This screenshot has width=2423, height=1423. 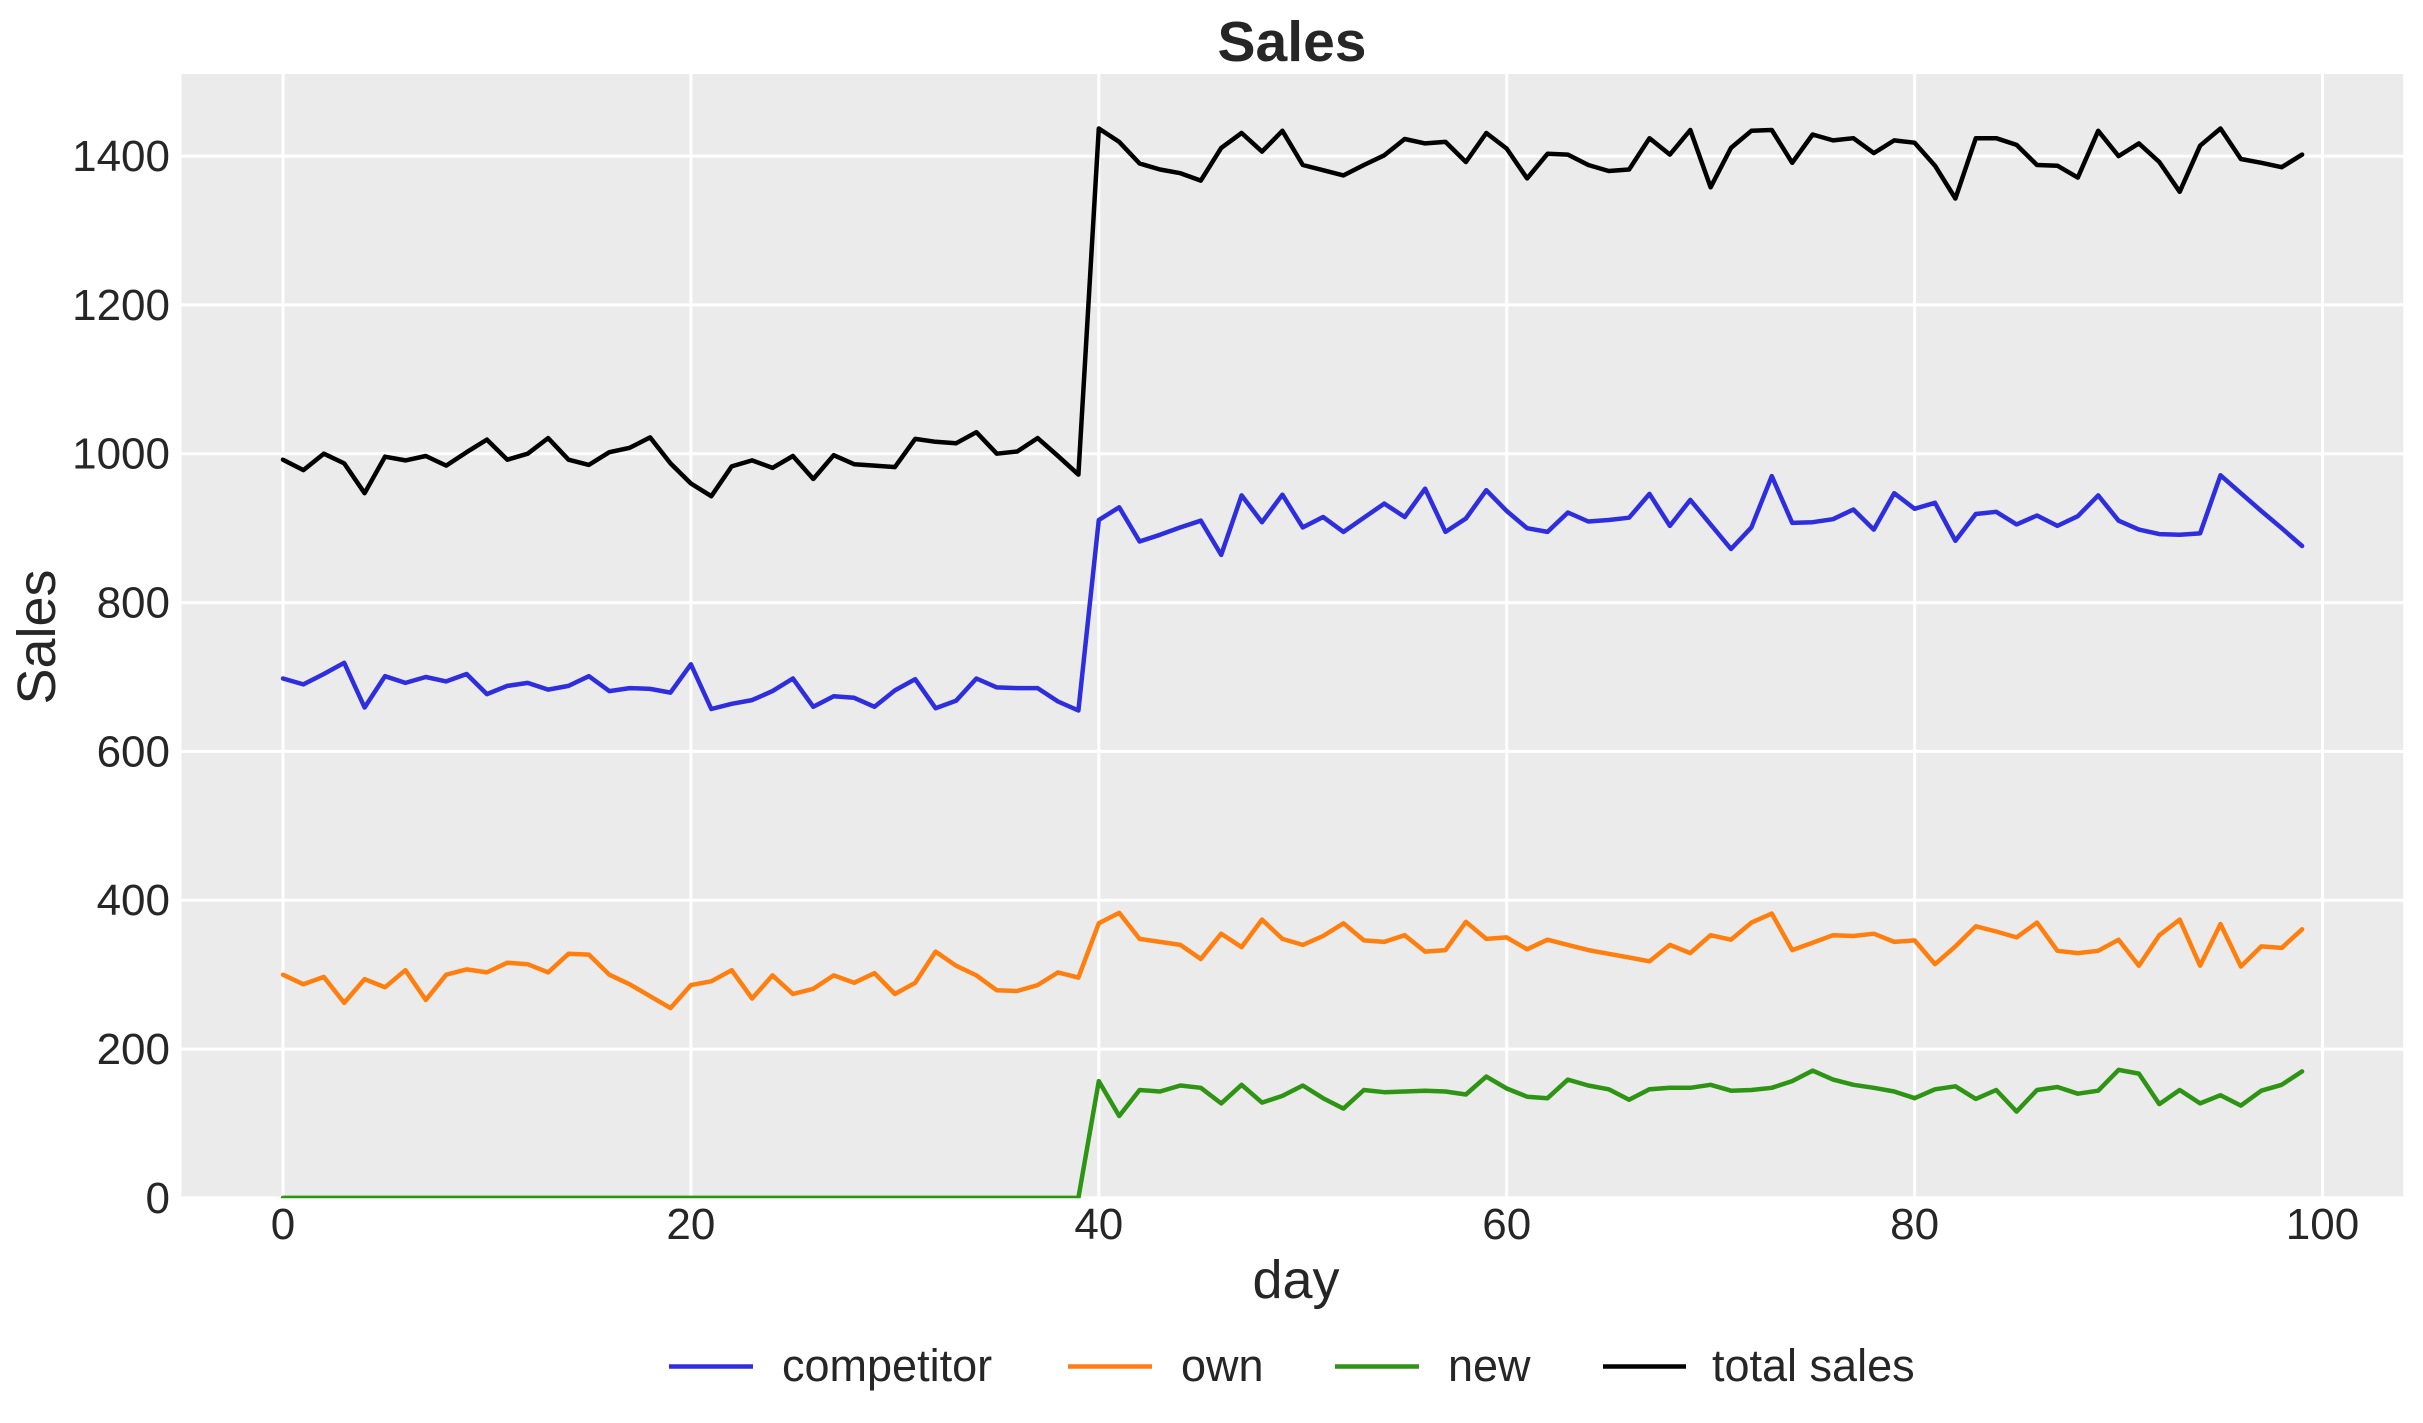 What do you see at coordinates (121, 156) in the screenshot?
I see `svg-text: 1400` at bounding box center [121, 156].